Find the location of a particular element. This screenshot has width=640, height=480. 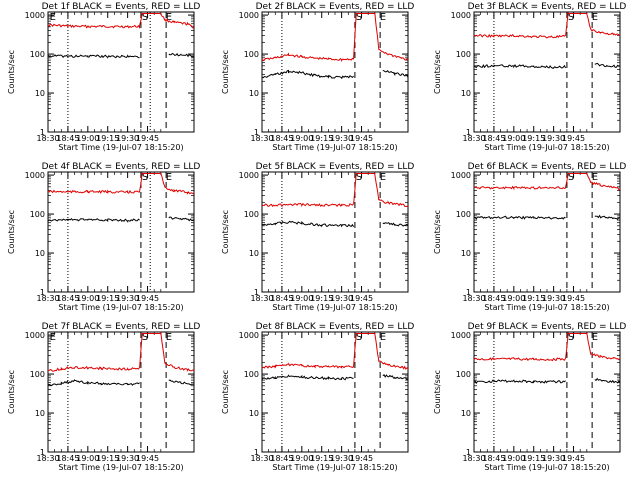

panel-title: Det 4f BLACK = Events, RED = LLD is located at coordinates (121, 167).